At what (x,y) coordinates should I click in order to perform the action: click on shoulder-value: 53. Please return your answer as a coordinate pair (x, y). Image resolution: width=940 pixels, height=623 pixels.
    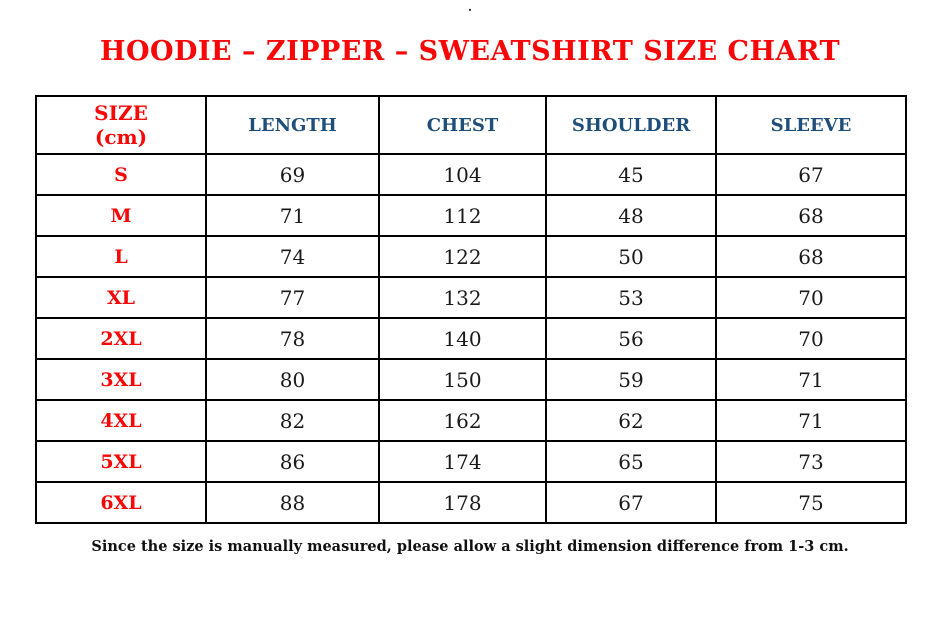
    Looking at the image, I should click on (631, 297).